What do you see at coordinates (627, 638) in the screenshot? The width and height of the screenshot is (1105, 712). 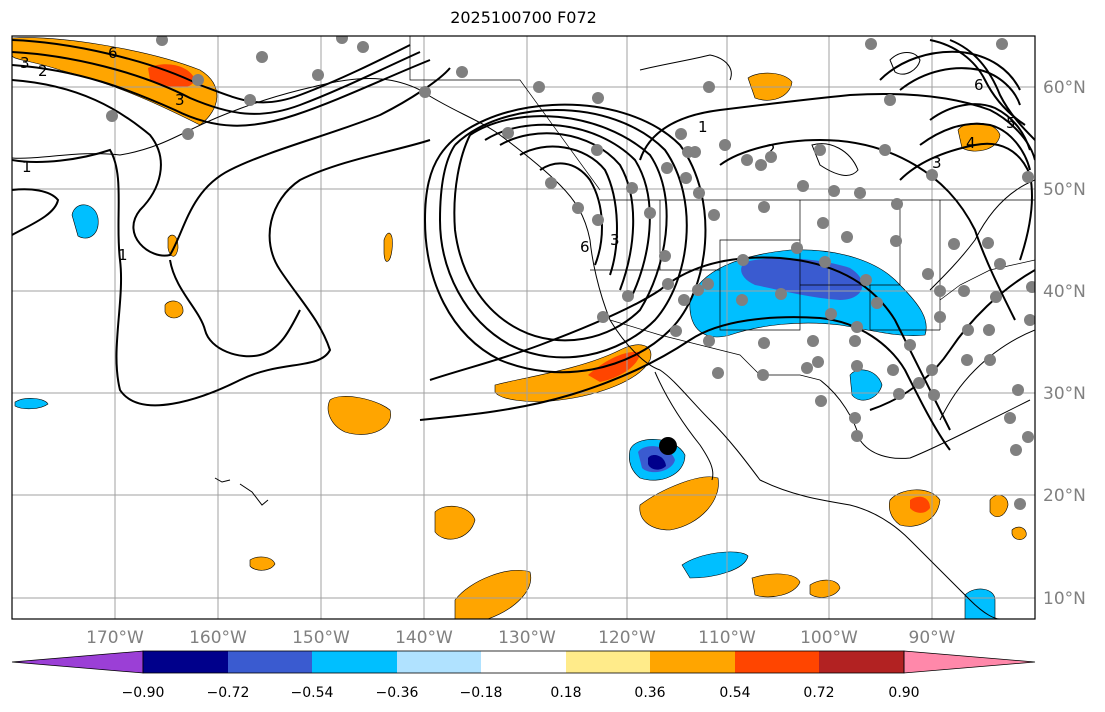 I see `lon-label: 120°W` at bounding box center [627, 638].